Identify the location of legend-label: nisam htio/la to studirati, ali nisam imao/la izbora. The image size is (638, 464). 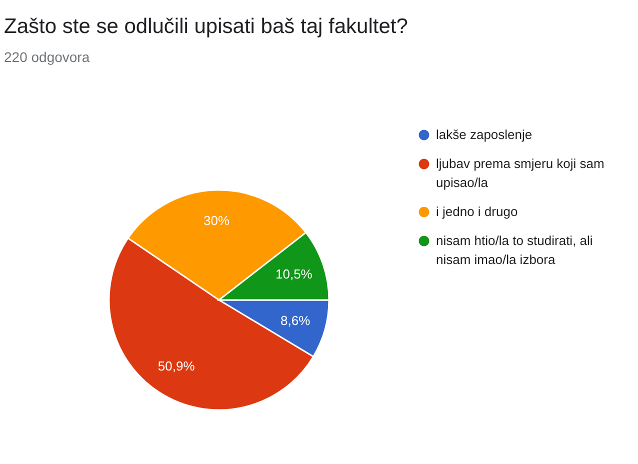
(514, 250).